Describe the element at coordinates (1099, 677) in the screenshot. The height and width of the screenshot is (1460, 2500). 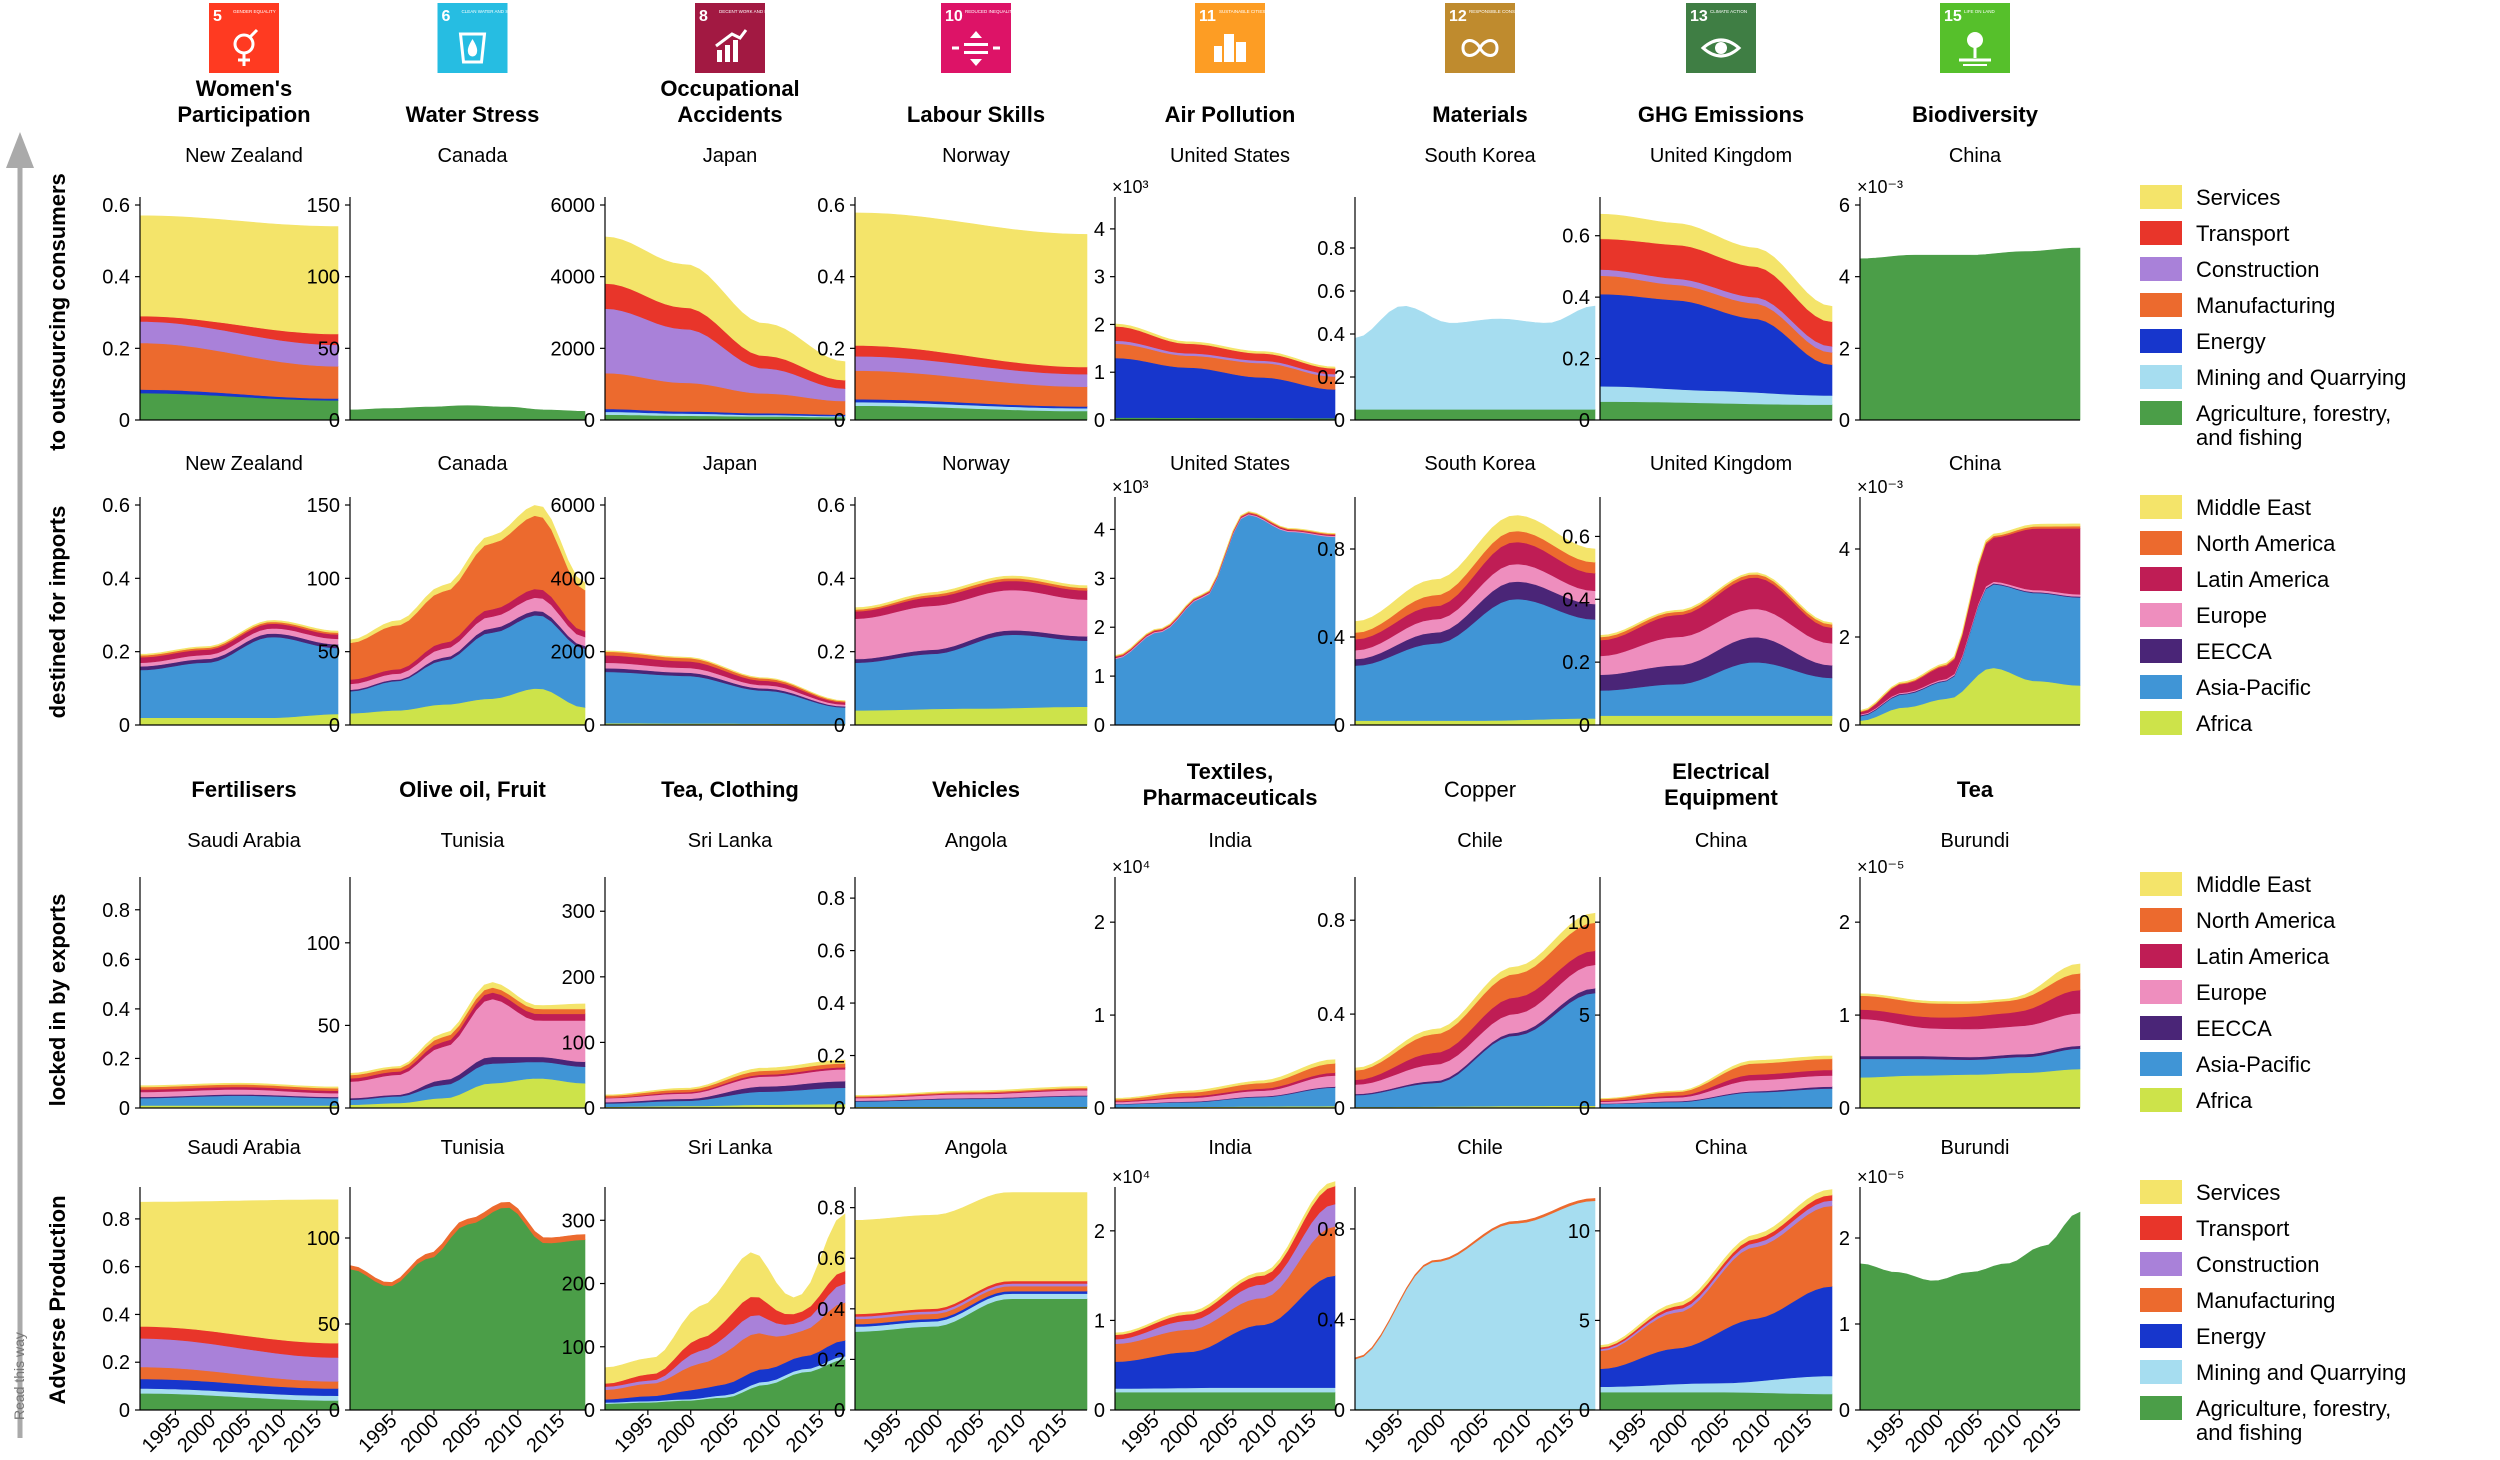
I see `y-tick-label: 1` at that location.